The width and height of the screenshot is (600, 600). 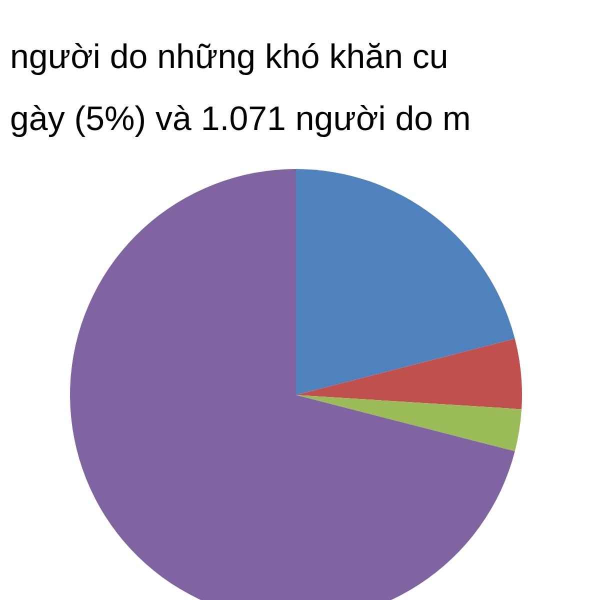 What do you see at coordinates (240, 119) in the screenshot?
I see `text: gày (5%) và 1.071 người do m` at bounding box center [240, 119].